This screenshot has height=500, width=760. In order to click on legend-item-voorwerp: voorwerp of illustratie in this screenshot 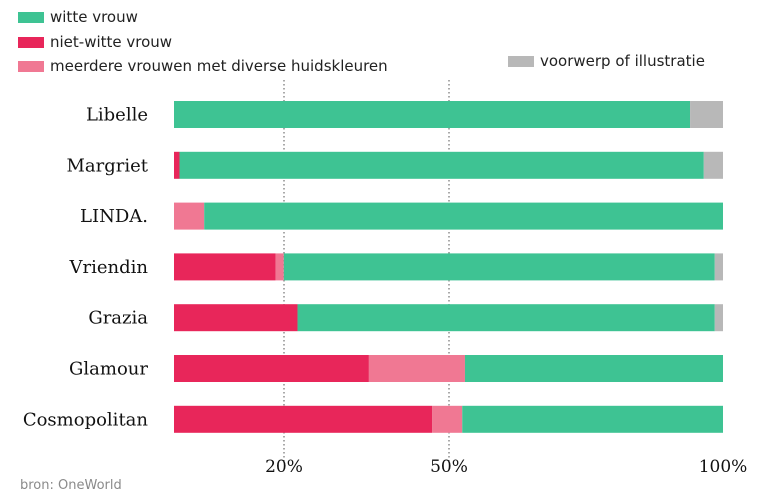, I will do `click(606, 61)`.